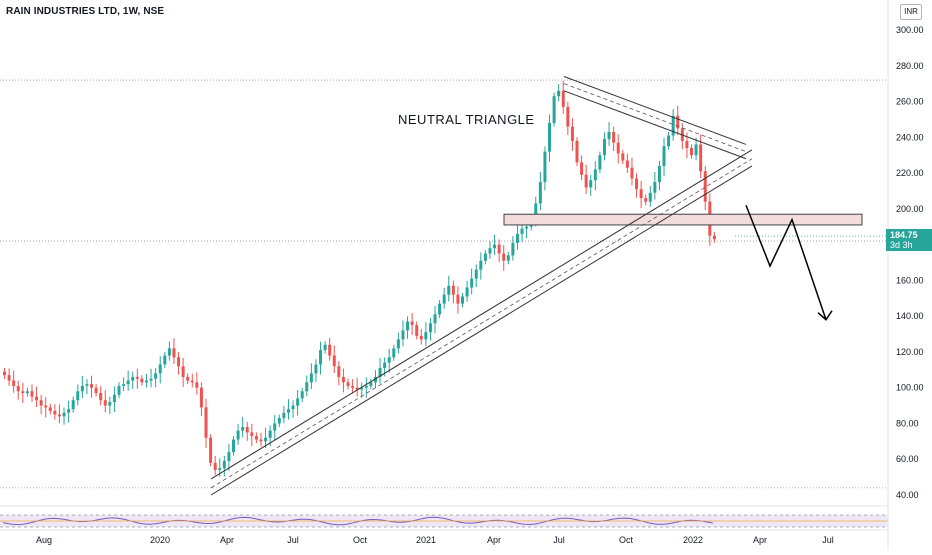  Describe the element at coordinates (357, 521) in the screenshot. I see `rsi-line` at that location.